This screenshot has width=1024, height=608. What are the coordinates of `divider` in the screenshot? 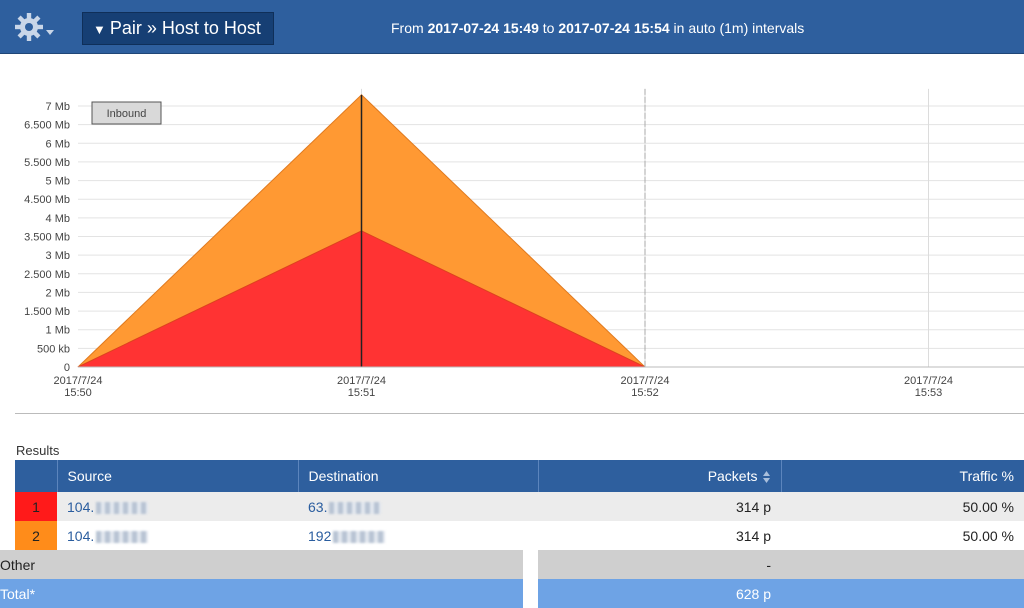 It's located at (519, 413).